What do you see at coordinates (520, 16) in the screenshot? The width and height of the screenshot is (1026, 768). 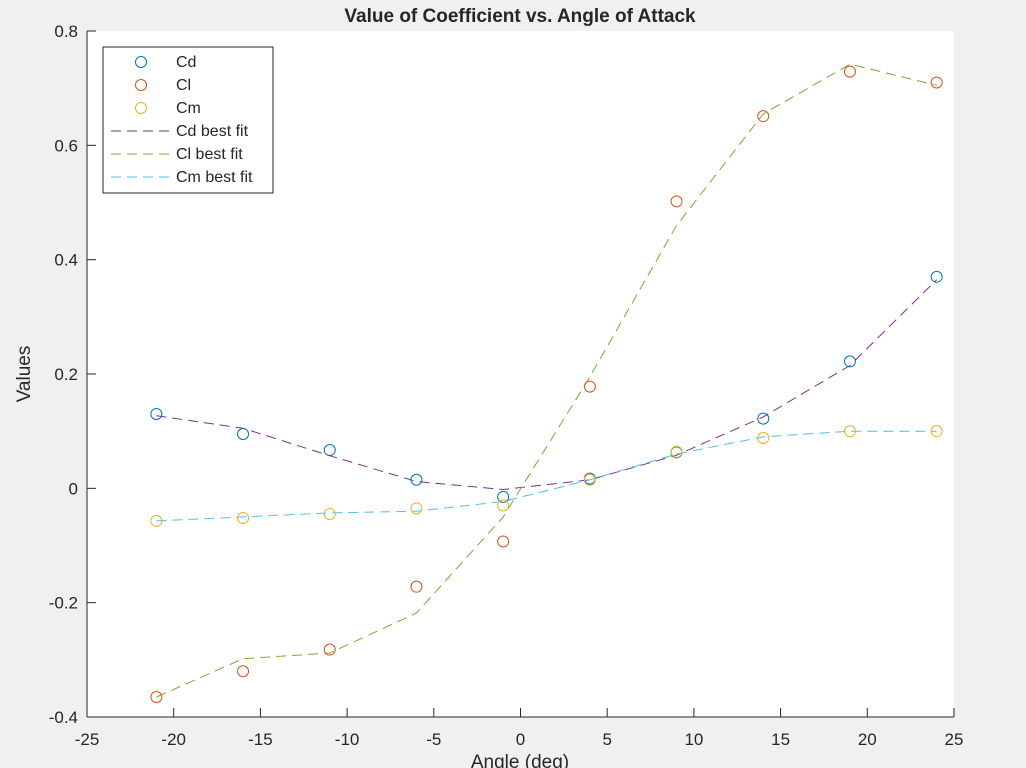 I see `chart-title: Value of Coefficient vs. Angle of Attack` at bounding box center [520, 16].